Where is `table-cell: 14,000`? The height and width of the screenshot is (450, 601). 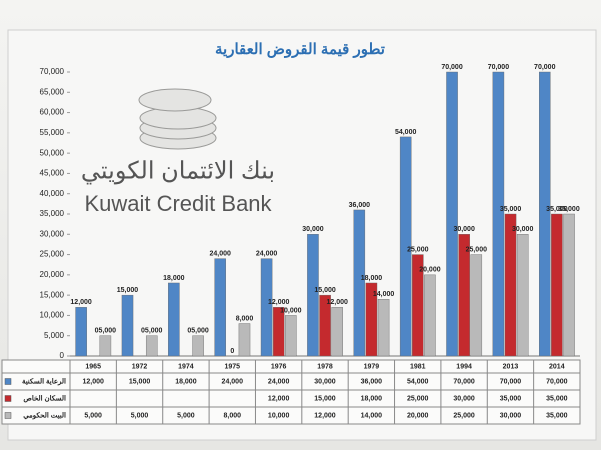
table-cell: 14,000 is located at coordinates (372, 415).